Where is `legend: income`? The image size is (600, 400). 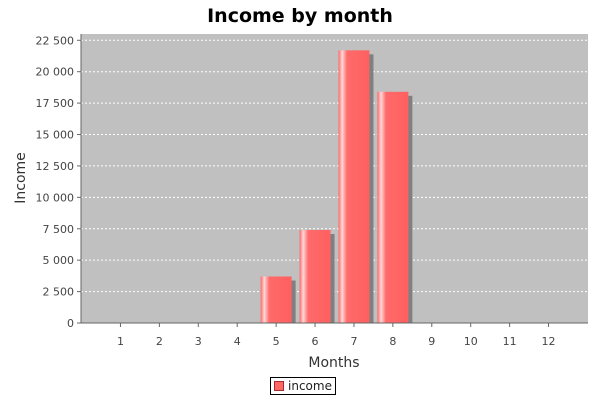 legend: income is located at coordinates (303, 386).